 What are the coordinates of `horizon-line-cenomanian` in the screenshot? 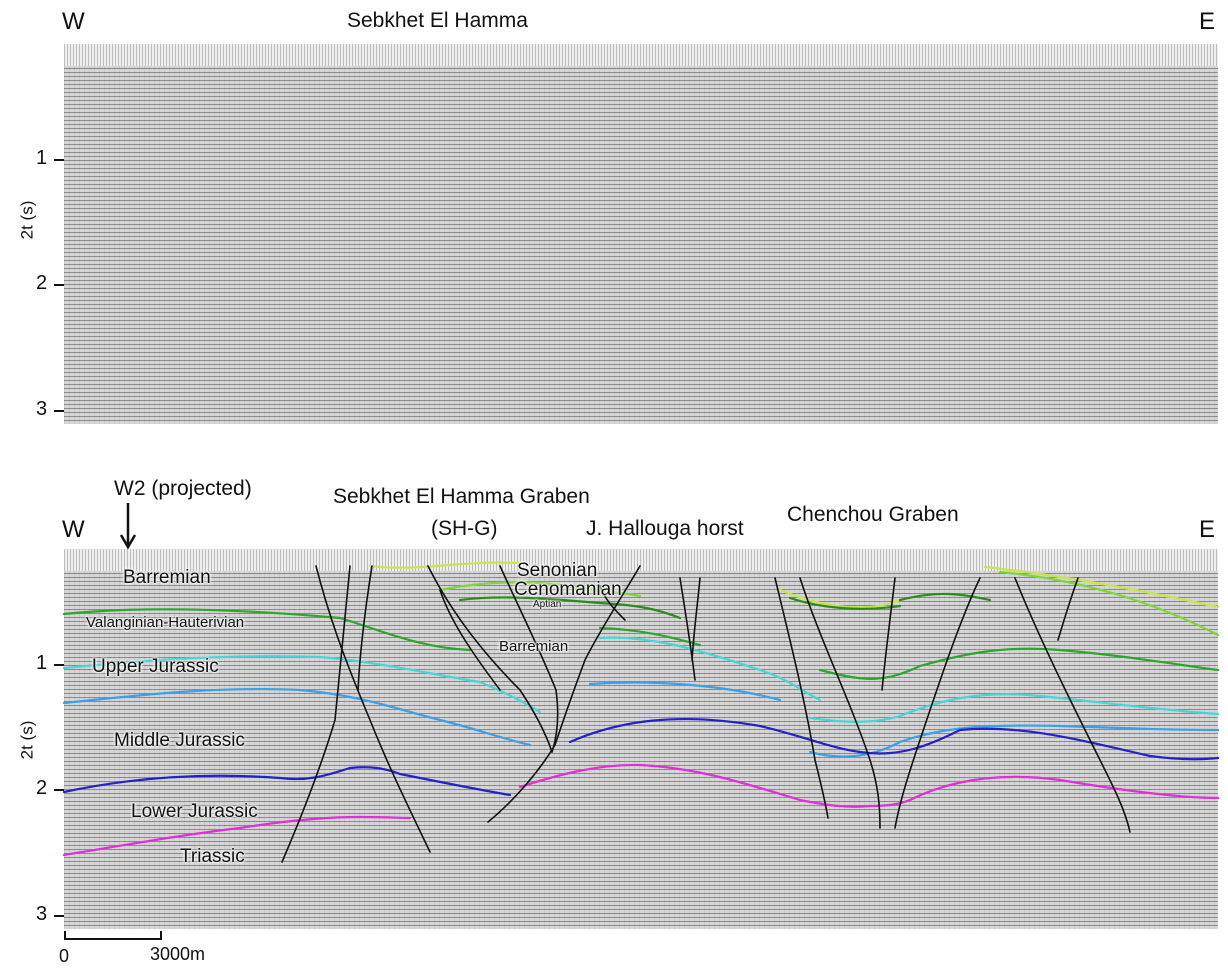 It's located at (829, 603).